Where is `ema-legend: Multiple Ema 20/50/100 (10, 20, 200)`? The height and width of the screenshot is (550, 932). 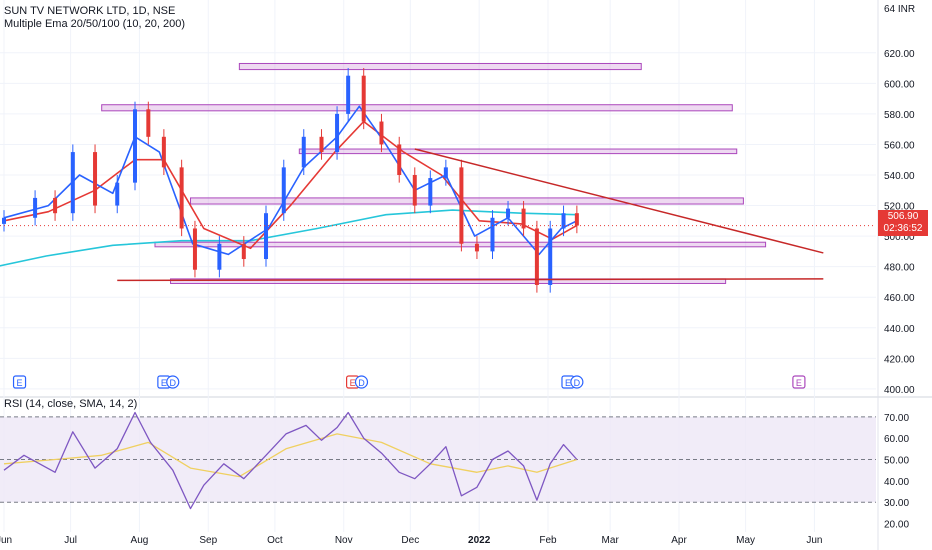 ema-legend: Multiple Ema 20/50/100 (10, 20, 200) is located at coordinates (94, 24).